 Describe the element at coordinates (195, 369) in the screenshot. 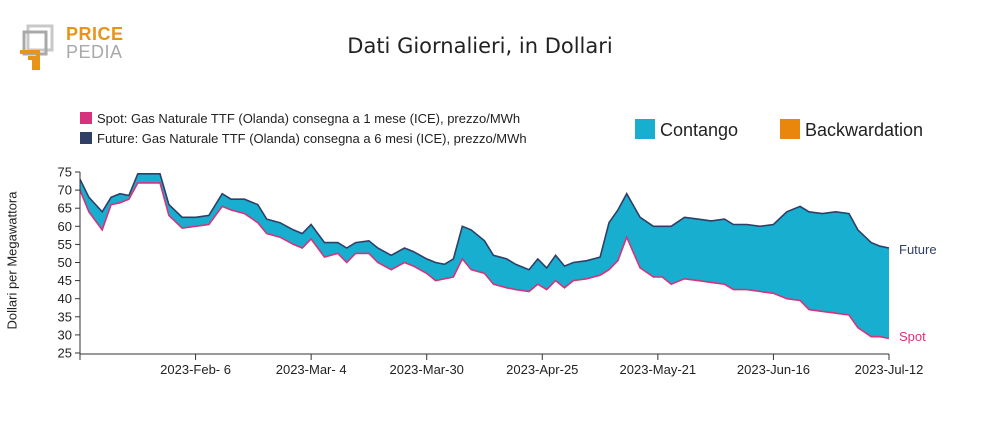

I see `x-tick-label: 2023-Feb- 6` at that location.